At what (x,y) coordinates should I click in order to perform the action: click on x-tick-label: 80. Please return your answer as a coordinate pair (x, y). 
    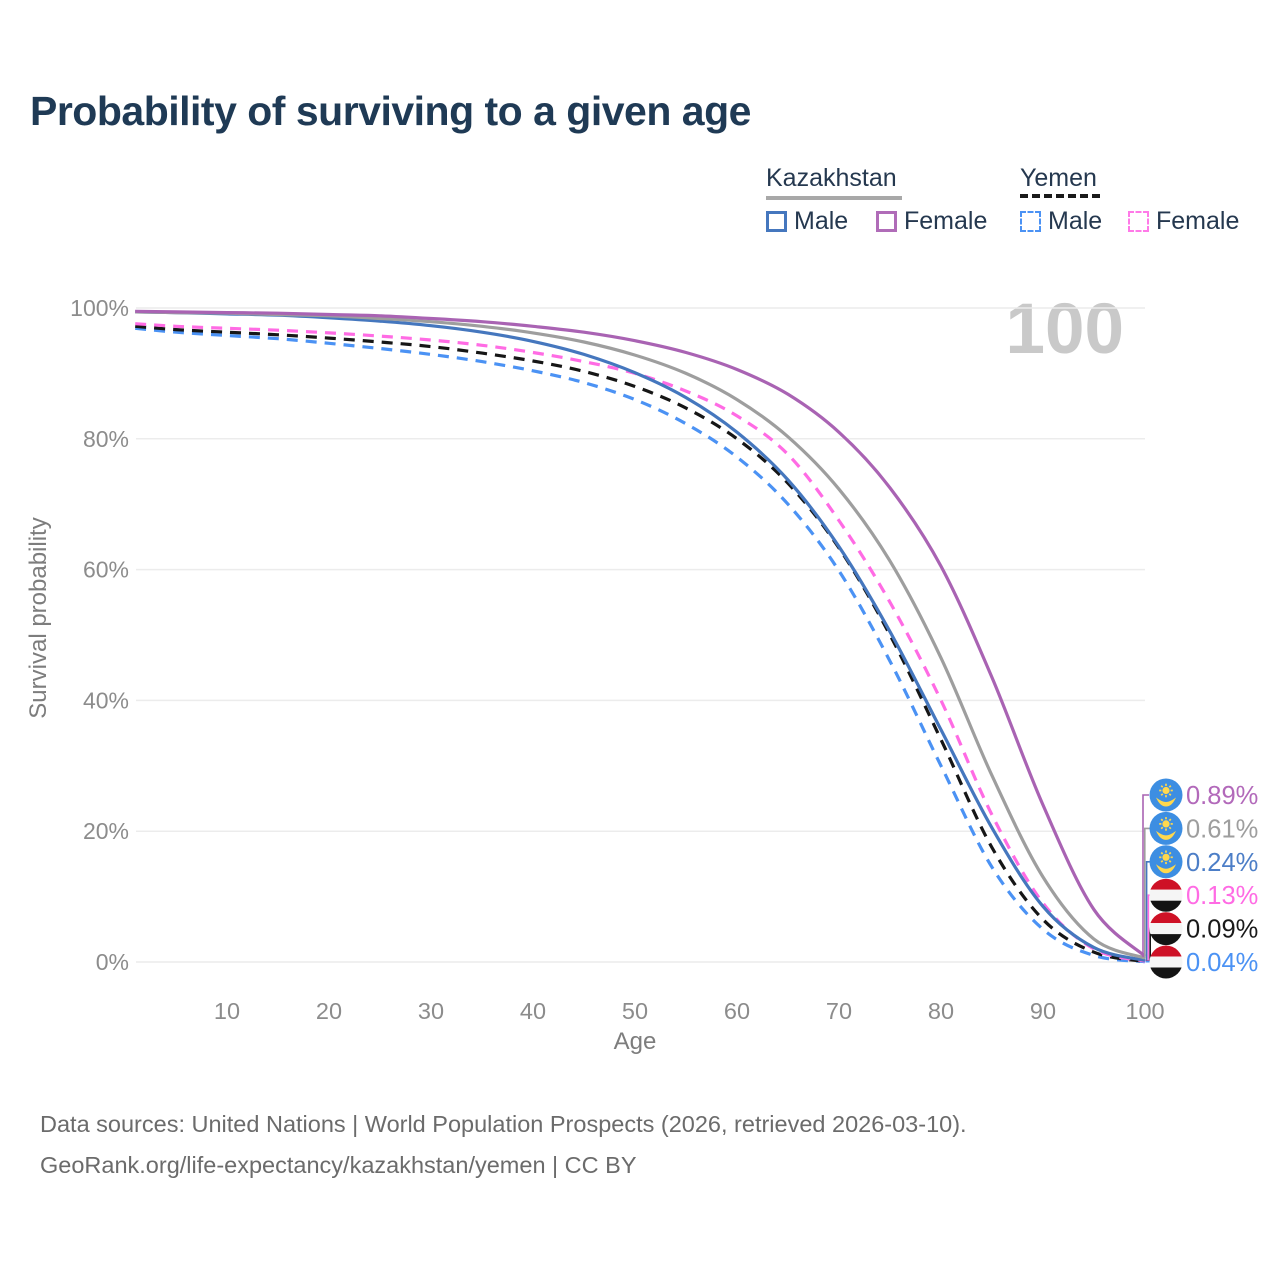
    Looking at the image, I should click on (941, 1011).